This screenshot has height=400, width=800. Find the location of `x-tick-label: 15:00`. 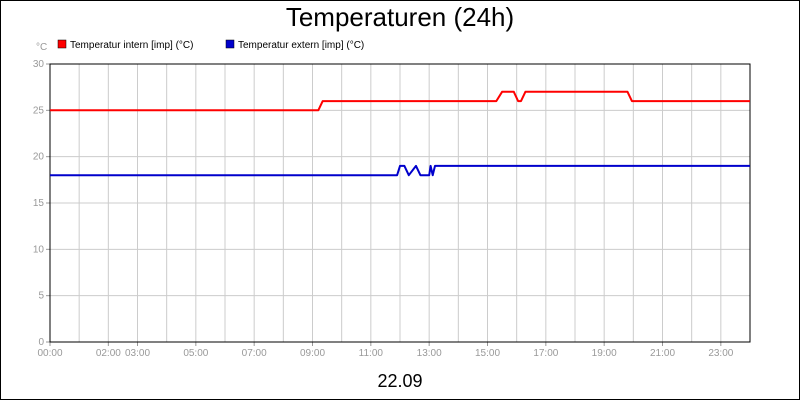

x-tick-label: 15:00 is located at coordinates (487, 353).